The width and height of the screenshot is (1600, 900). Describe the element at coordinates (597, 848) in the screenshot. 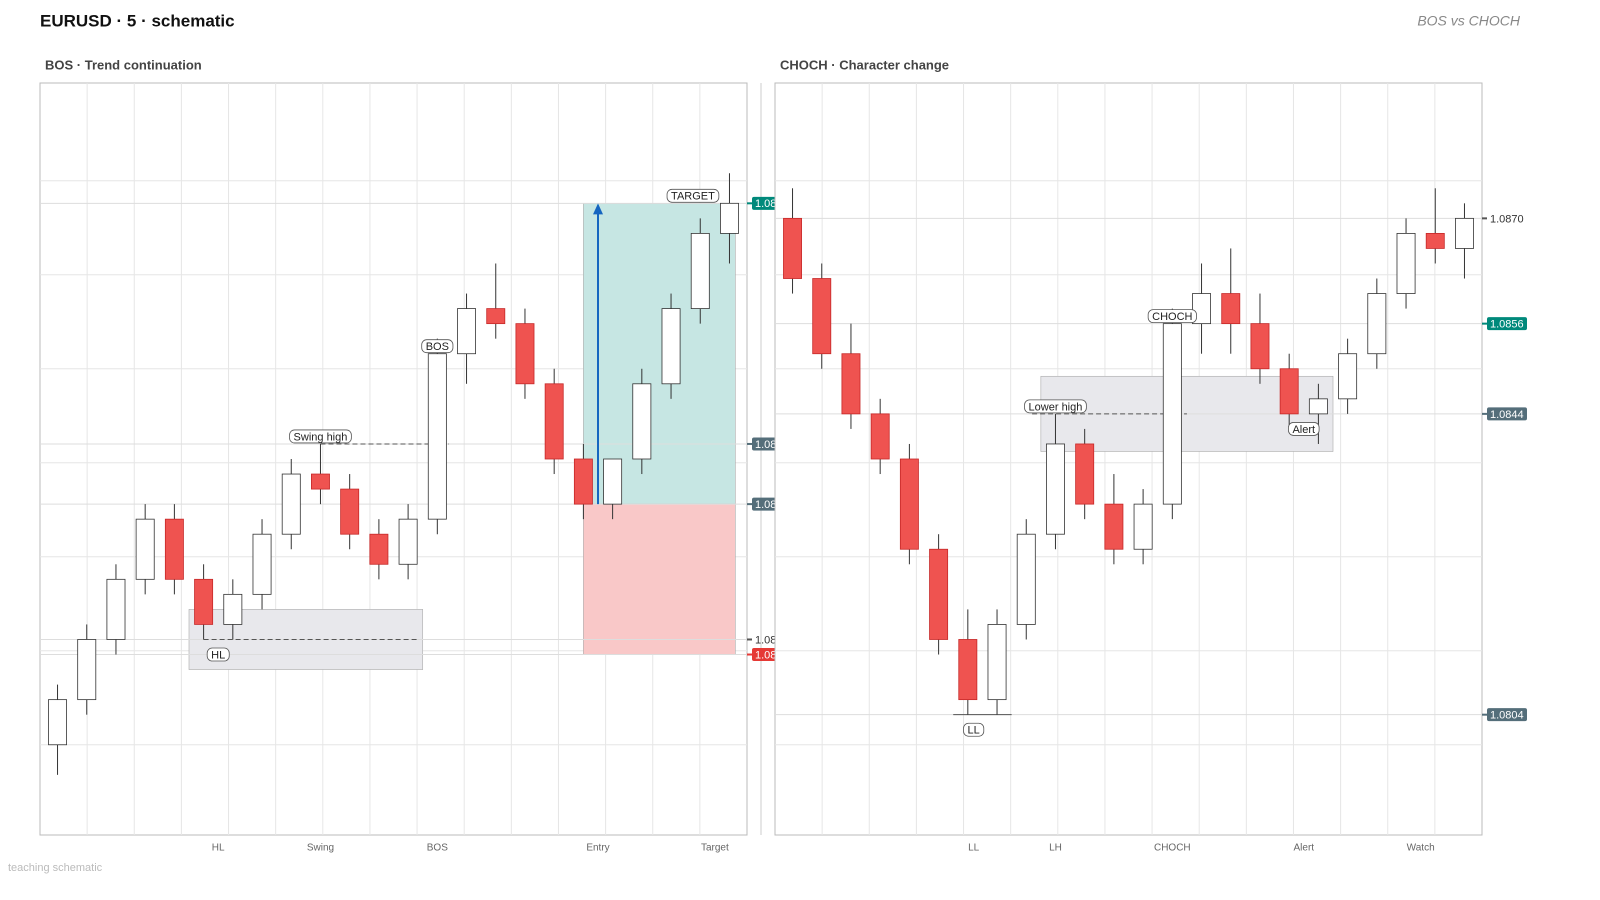

I see `x-tick-label: Entry` at that location.